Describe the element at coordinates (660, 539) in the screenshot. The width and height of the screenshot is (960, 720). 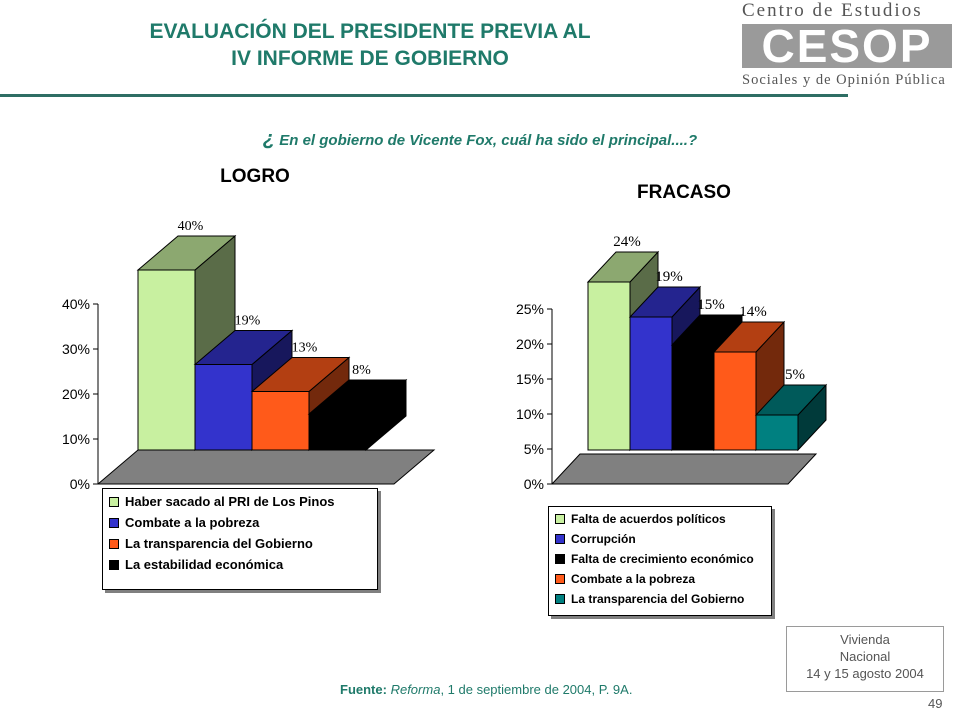
I see `legend-entry: Corrupción` at that location.